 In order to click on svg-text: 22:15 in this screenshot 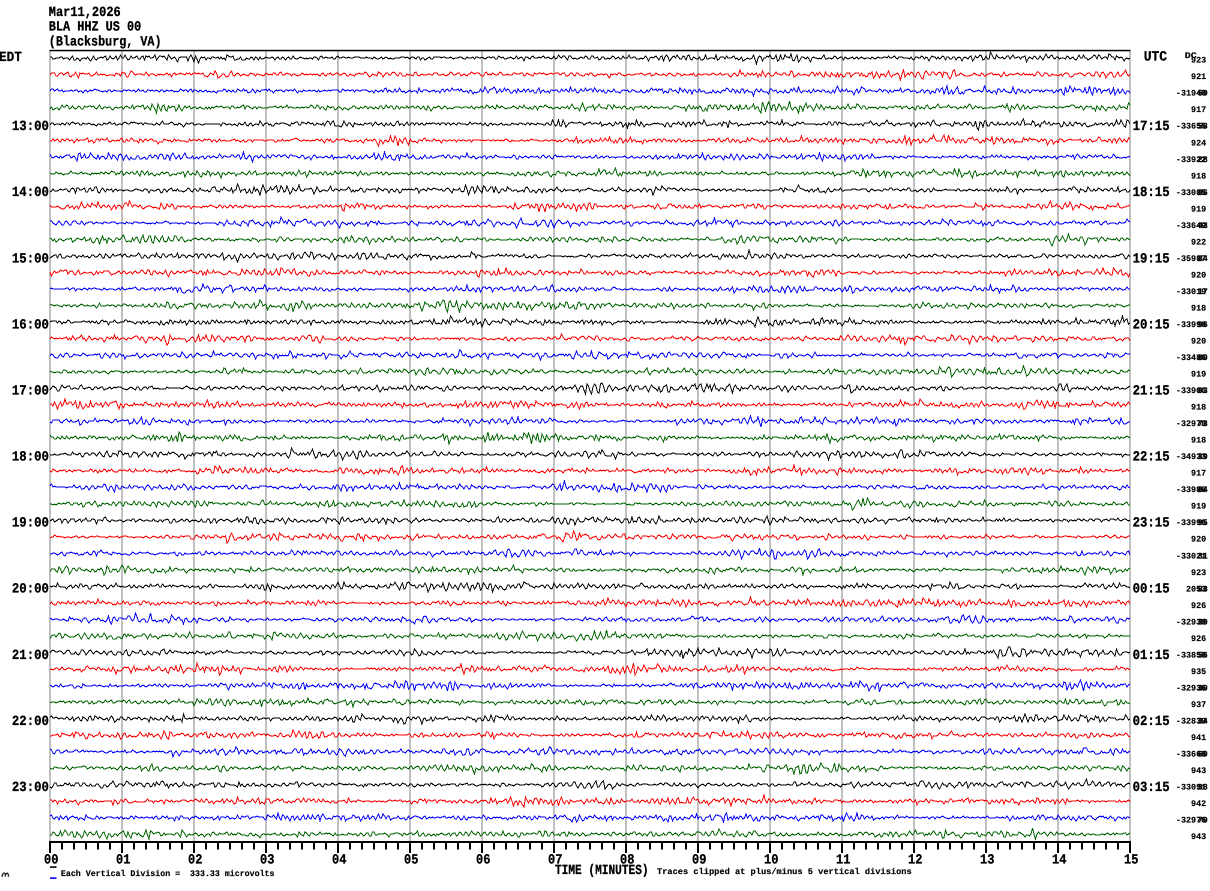, I will do `click(1151, 458)`.